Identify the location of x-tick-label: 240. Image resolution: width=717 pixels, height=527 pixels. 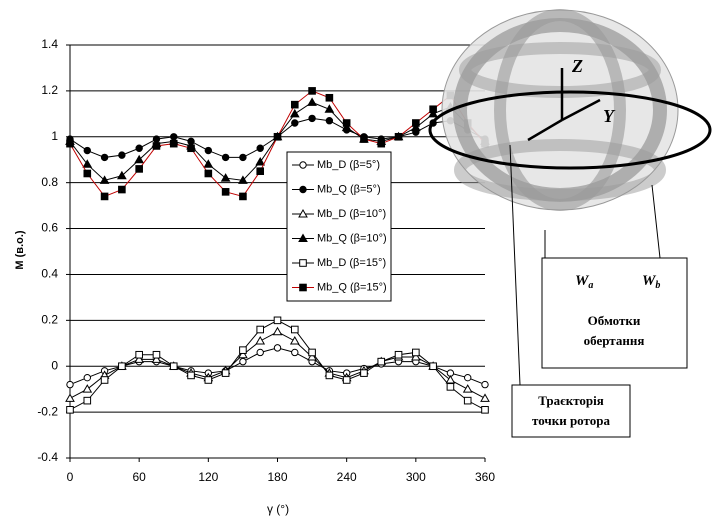
(347, 477).